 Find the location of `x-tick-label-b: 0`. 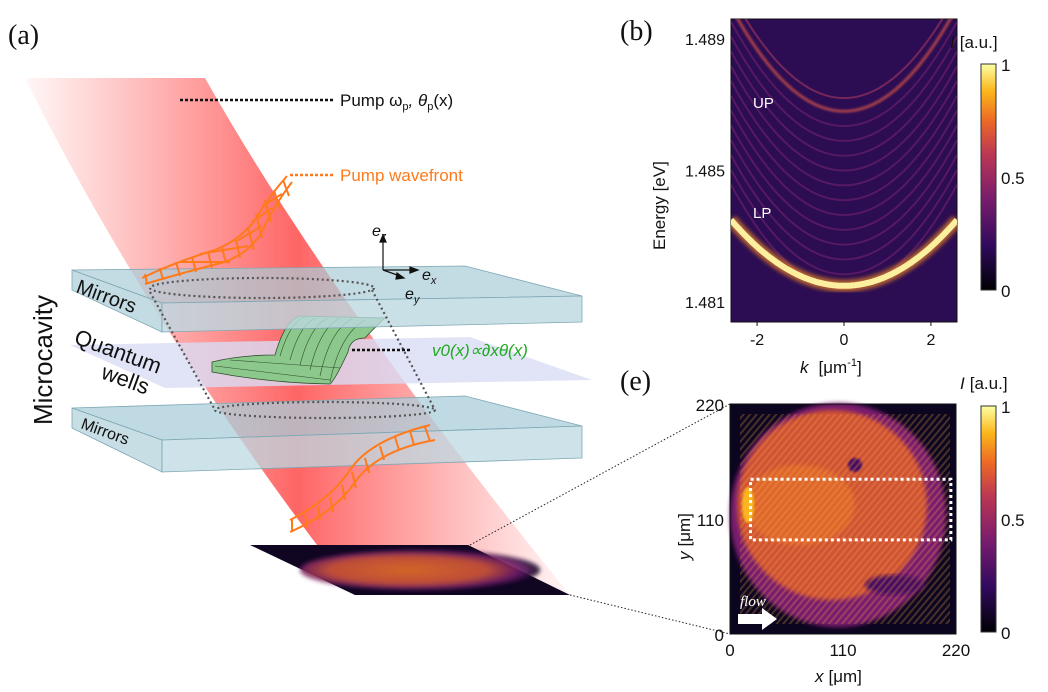

x-tick-label-b: 0 is located at coordinates (844, 340).